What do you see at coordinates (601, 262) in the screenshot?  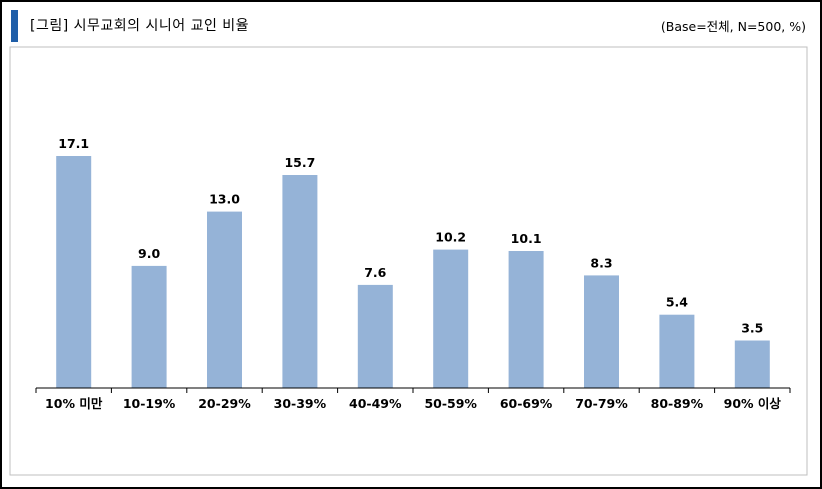 I see `bar-value-label: 8.3` at bounding box center [601, 262].